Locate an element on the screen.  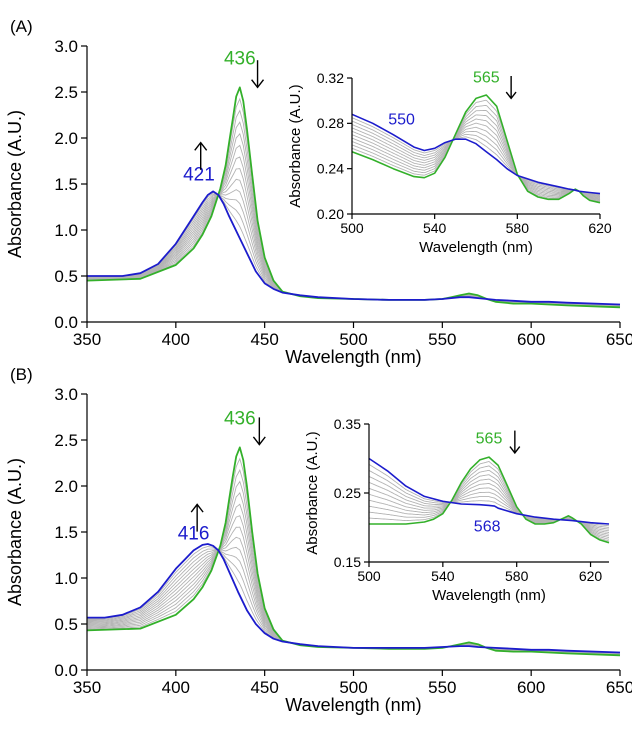
y-tick-label: 0.28 is located at coordinates (330, 123).